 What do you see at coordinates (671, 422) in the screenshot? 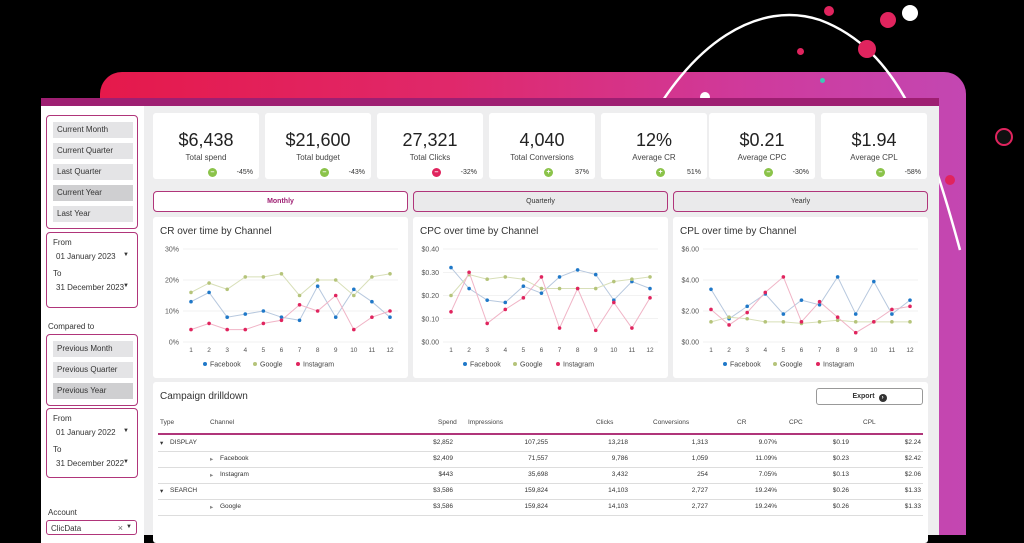
I see `column-header: Conversions` at bounding box center [671, 422].